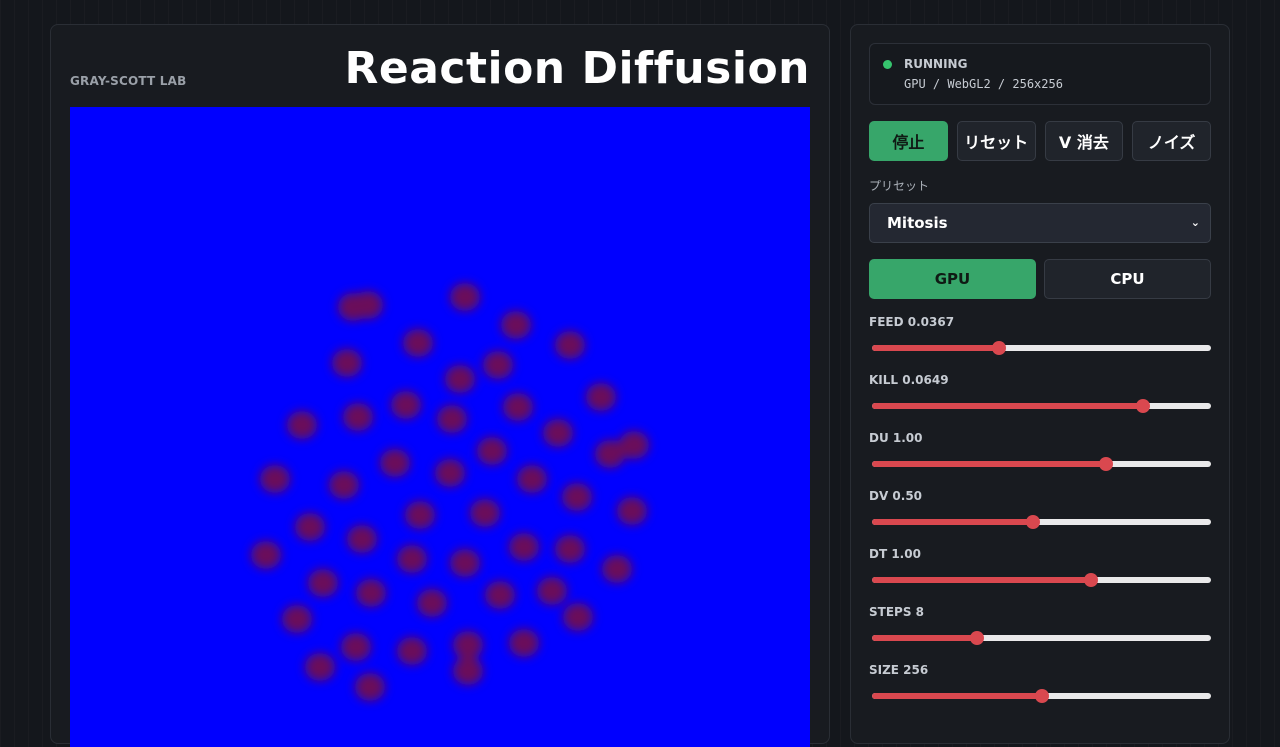  Describe the element at coordinates (1195, 222) in the screenshot. I see `chevron-down-icon: ⌄` at that location.